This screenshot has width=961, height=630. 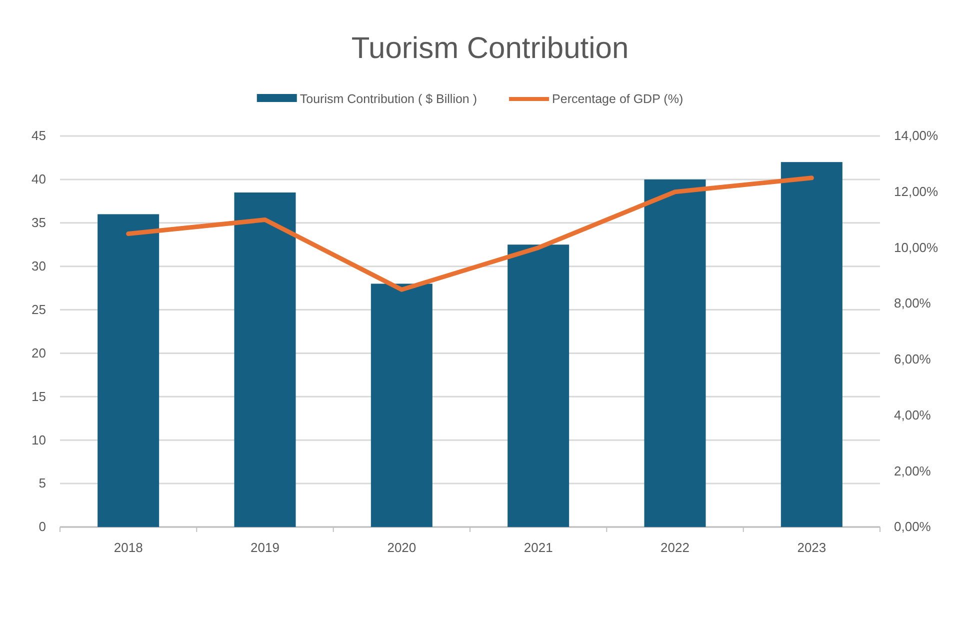 What do you see at coordinates (618, 99) in the screenshot?
I see `legend-label: Percentage of GDP (%)` at bounding box center [618, 99].